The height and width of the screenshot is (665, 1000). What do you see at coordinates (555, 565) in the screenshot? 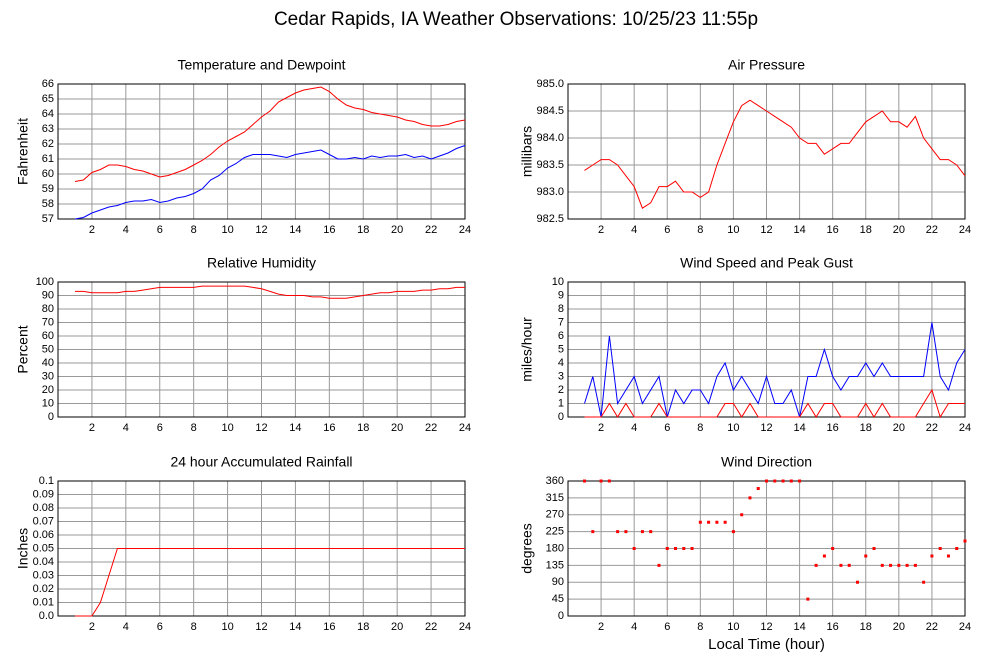
I see `y-tick-label: 135` at bounding box center [555, 565].